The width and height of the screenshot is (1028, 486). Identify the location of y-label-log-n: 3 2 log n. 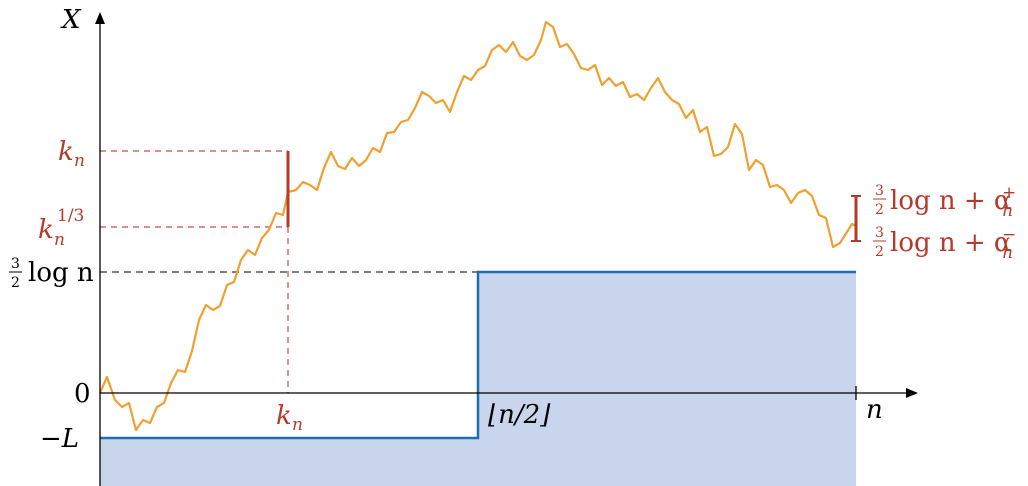
(51, 273).